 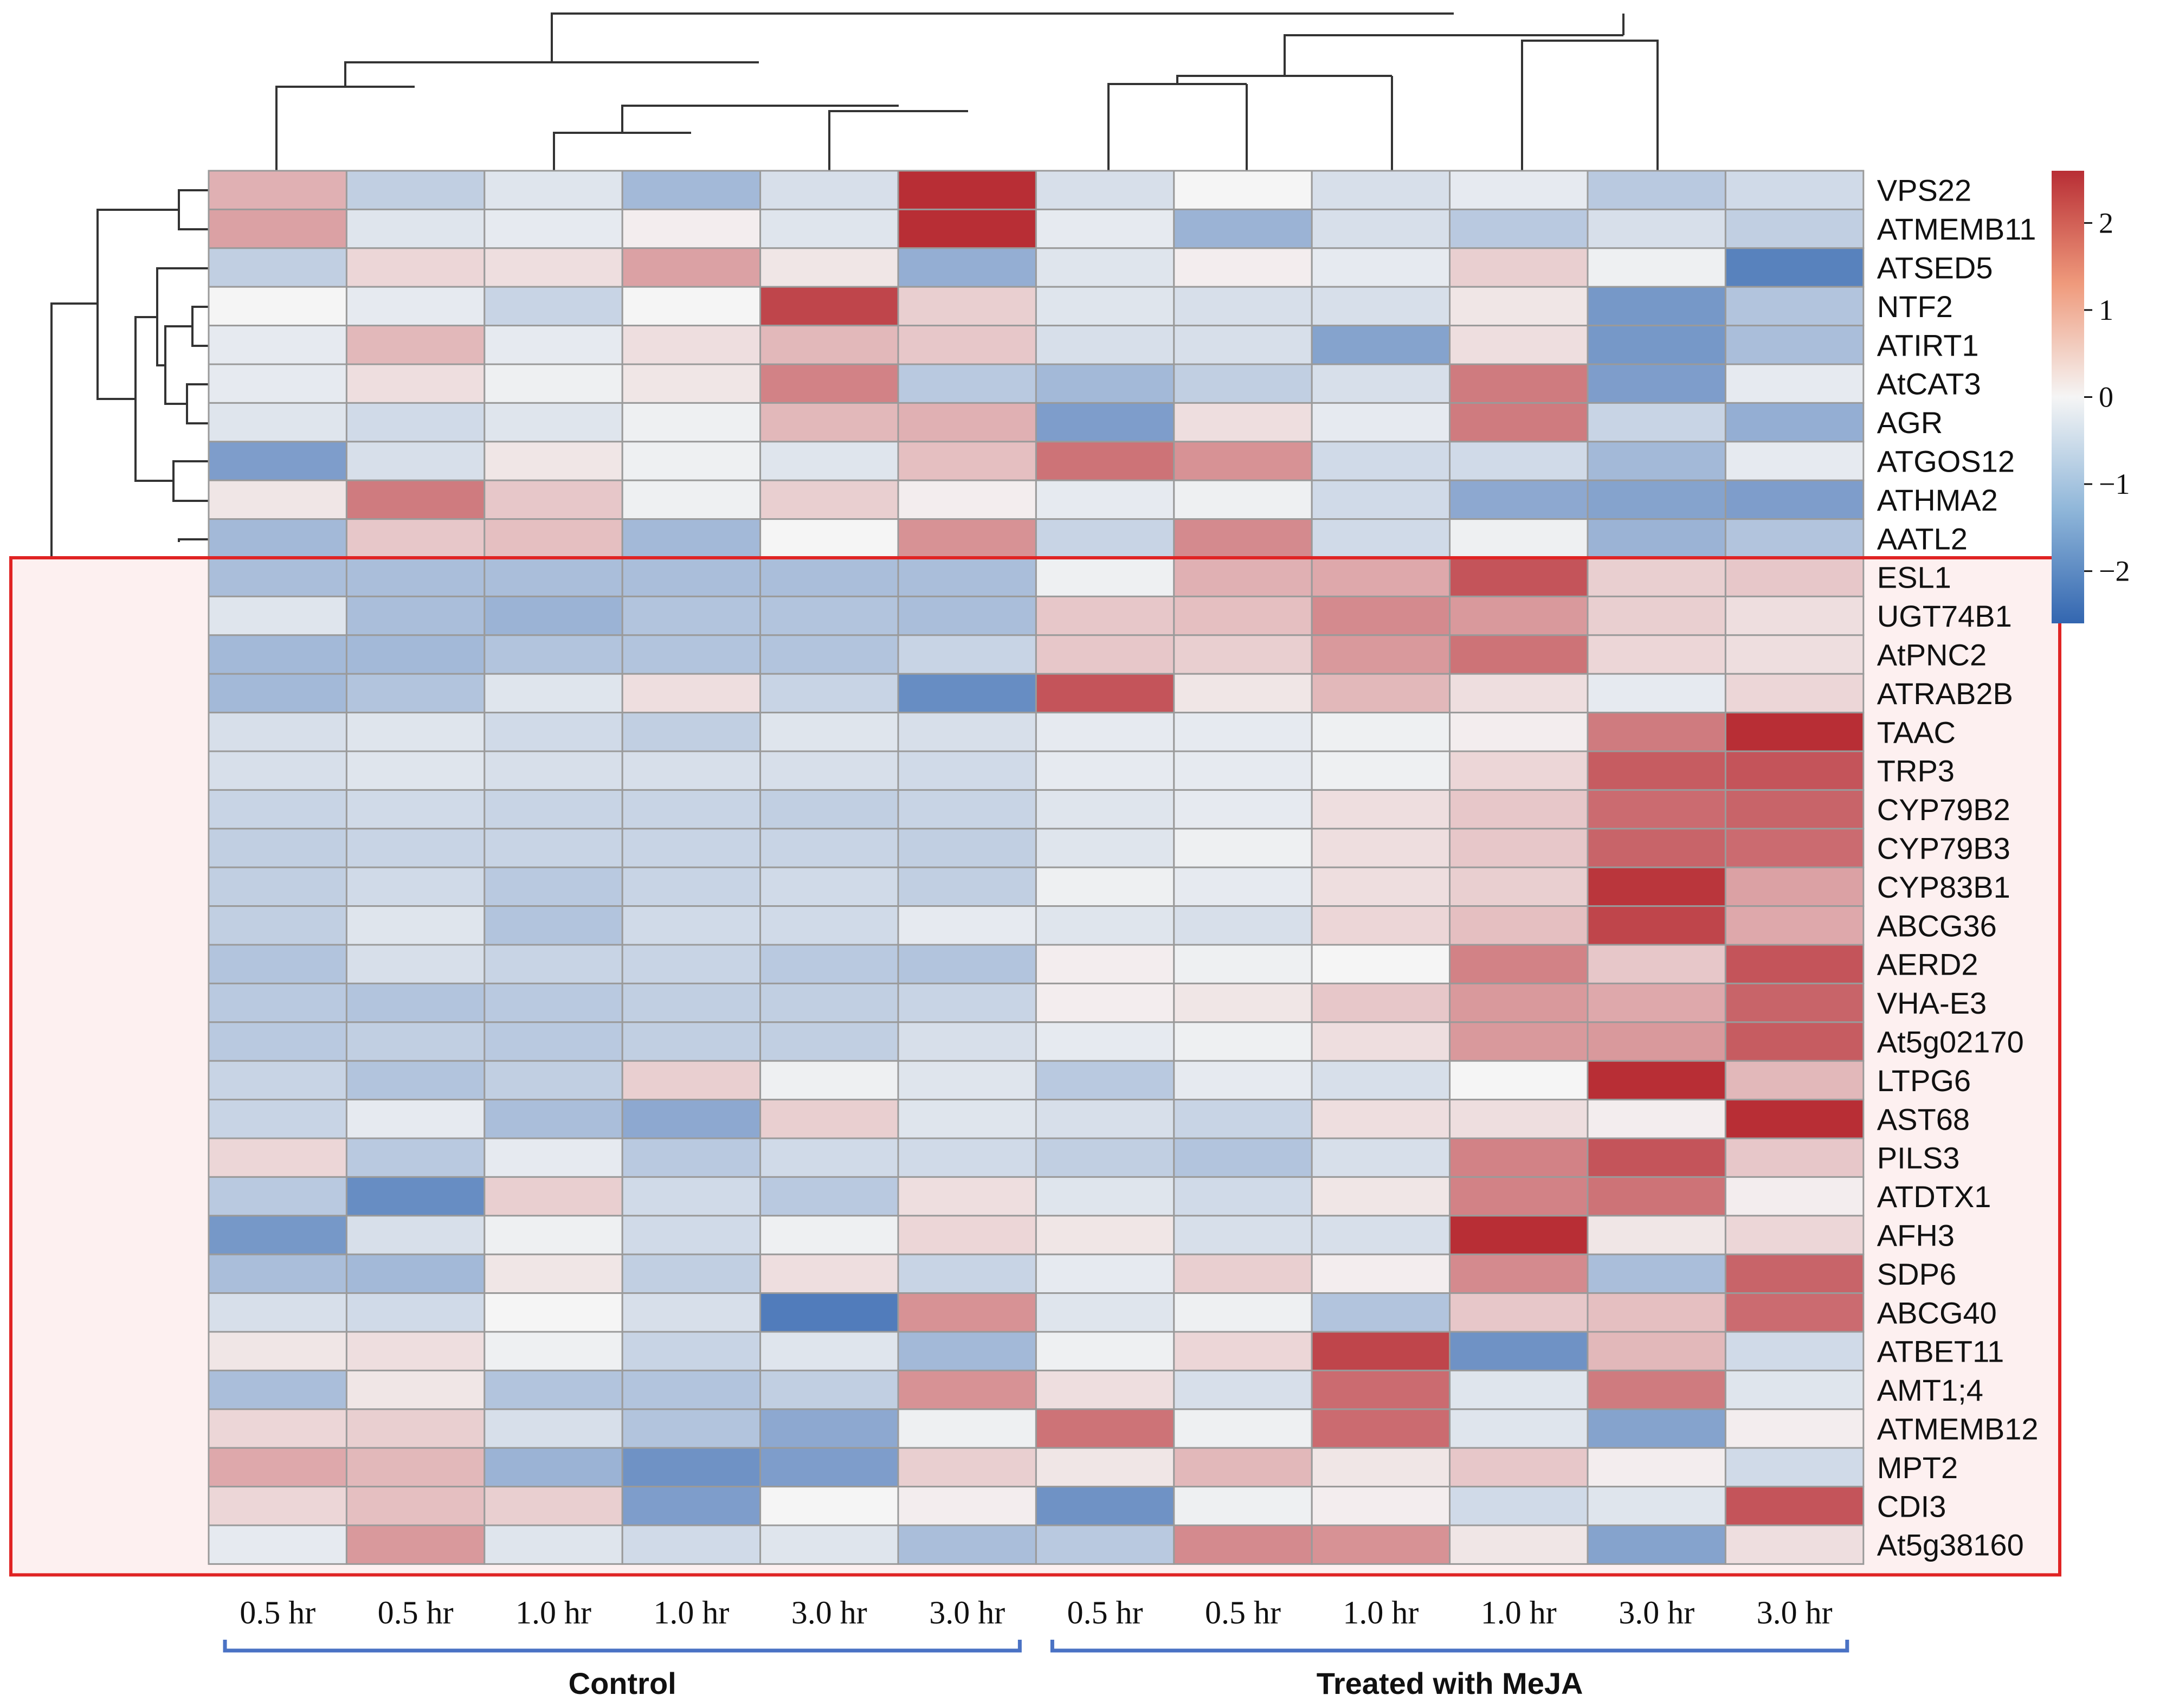 What do you see at coordinates (1910, 422) in the screenshot?
I see `row-label: AGR` at bounding box center [1910, 422].